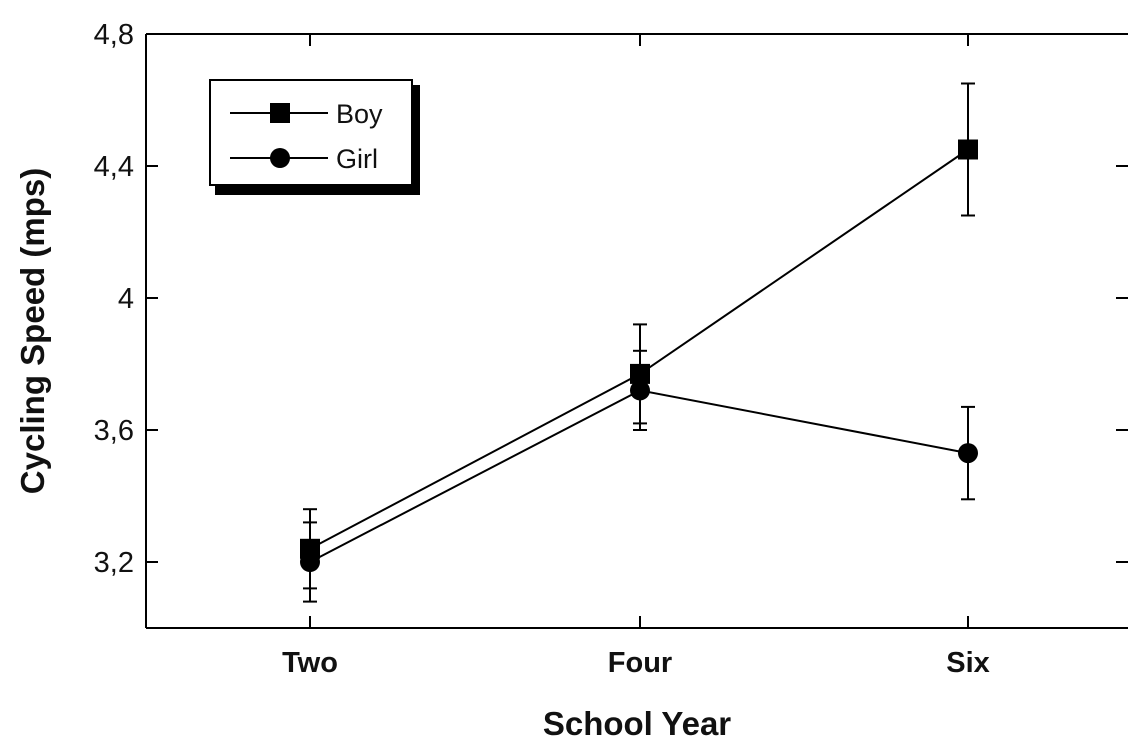 The image size is (1128, 740). I want to click on y-tick-label: 3,2, so click(114, 563).